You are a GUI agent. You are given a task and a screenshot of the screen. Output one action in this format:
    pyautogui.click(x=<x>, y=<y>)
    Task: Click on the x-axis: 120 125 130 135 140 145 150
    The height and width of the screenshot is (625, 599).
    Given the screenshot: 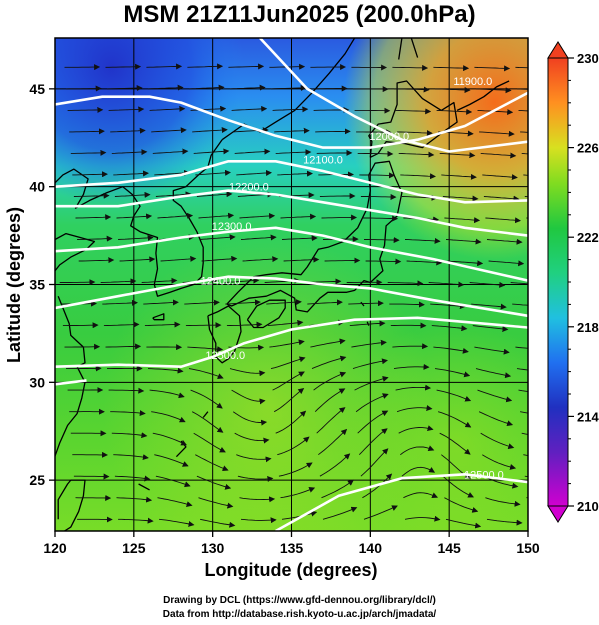 What is the action you would take?
    pyautogui.click(x=291, y=543)
    